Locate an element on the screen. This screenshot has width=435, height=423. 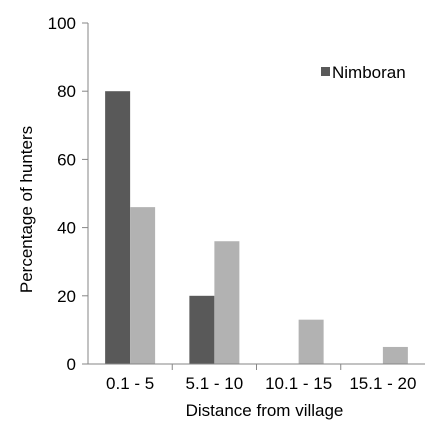
x-axis-ticks: 0.1 - 5 5.1 - 10 10.1 - 15 15.1 - 20 is located at coordinates (261, 378).